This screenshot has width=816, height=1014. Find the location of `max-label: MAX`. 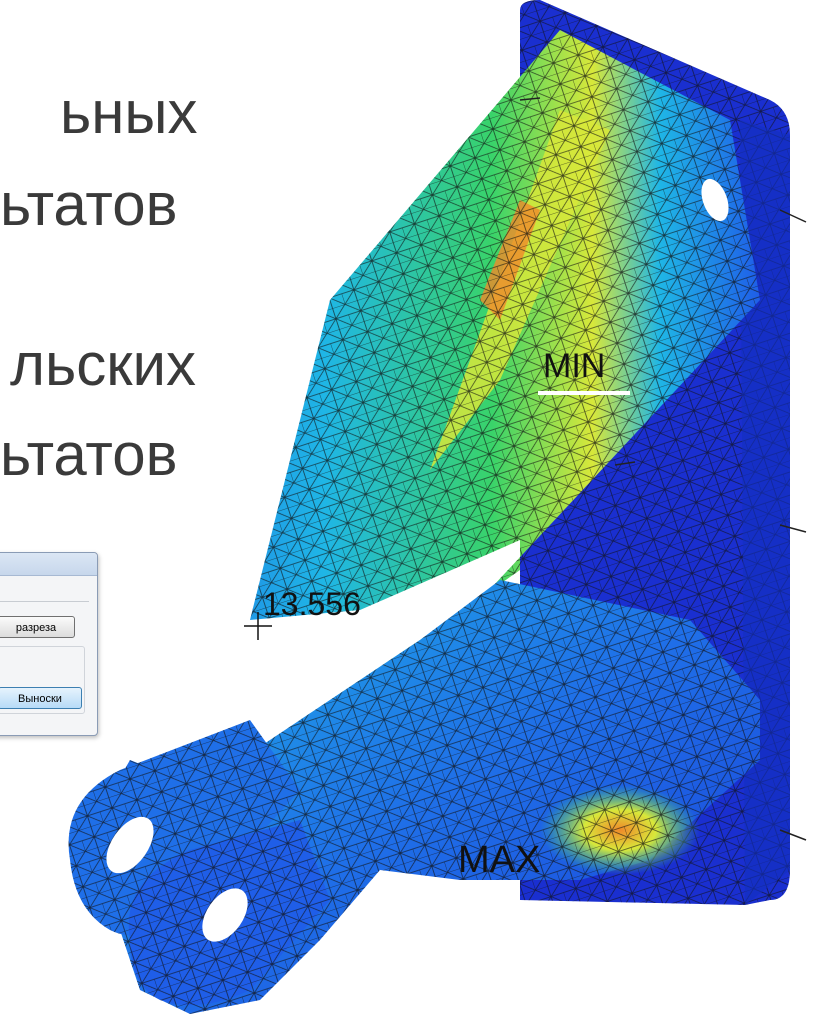

max-label: MAX is located at coordinates (499, 860).